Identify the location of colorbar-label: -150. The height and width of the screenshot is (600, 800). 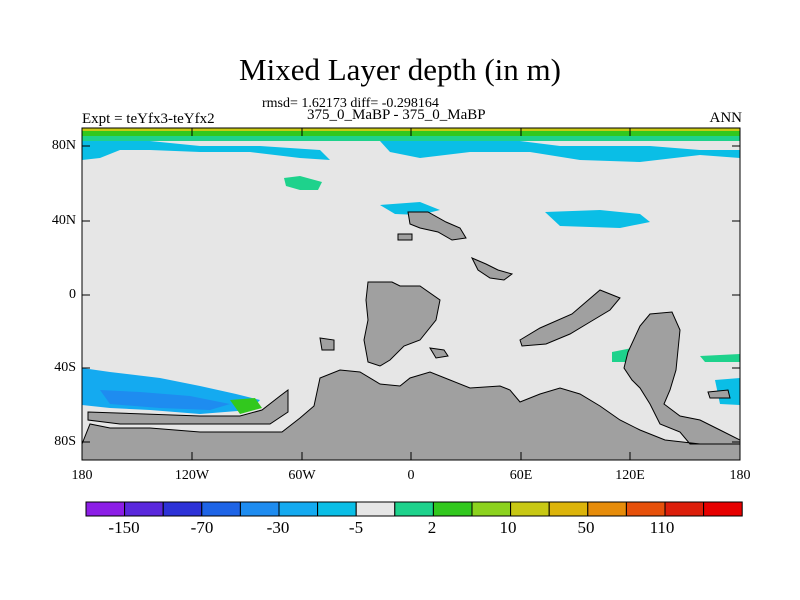
(124, 527).